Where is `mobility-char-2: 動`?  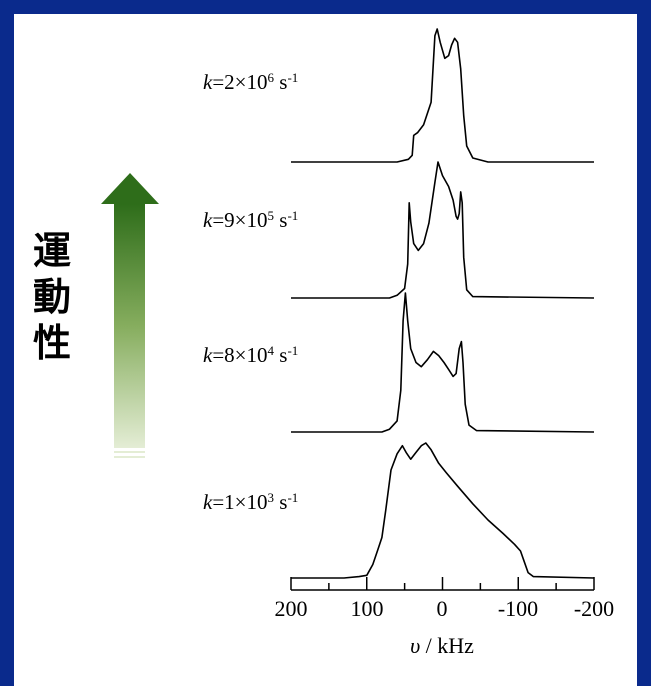 mobility-char-2: 動 is located at coordinates (51, 297).